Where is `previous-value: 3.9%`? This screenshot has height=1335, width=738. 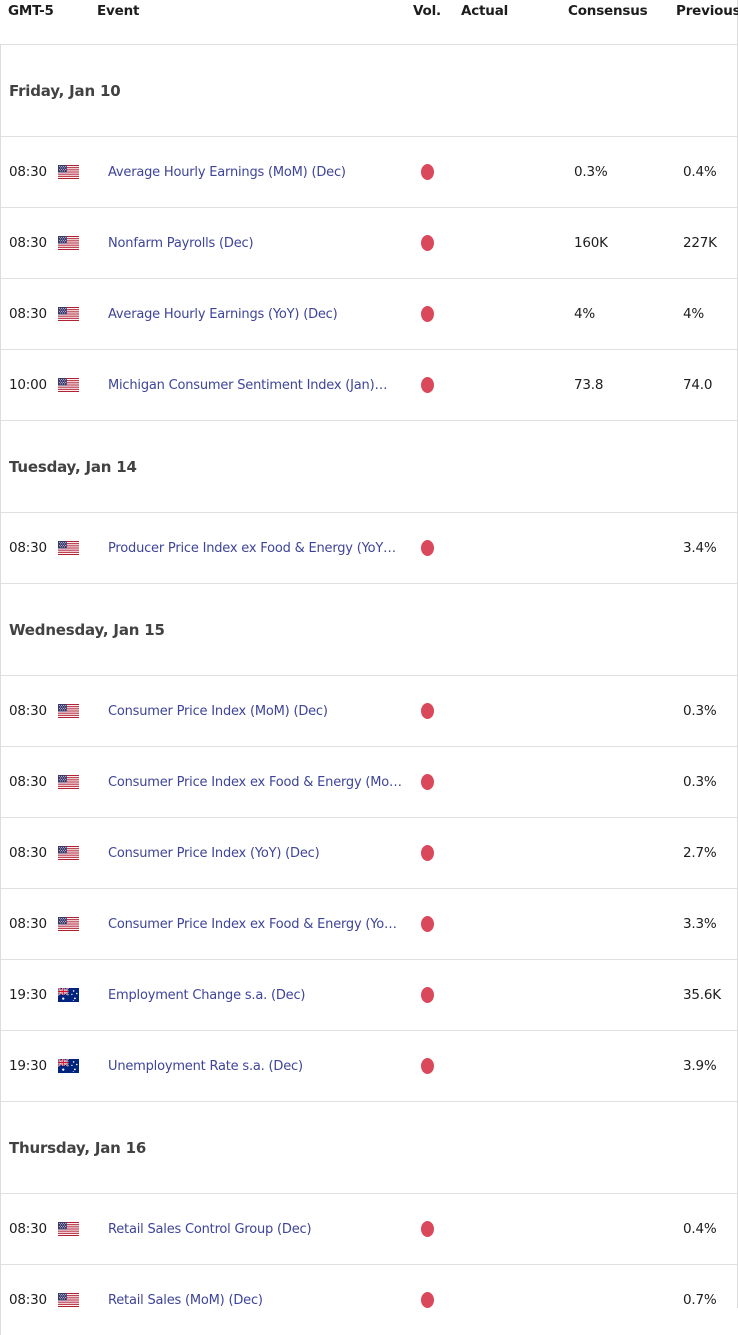
previous-value: 3.9% is located at coordinates (700, 1066).